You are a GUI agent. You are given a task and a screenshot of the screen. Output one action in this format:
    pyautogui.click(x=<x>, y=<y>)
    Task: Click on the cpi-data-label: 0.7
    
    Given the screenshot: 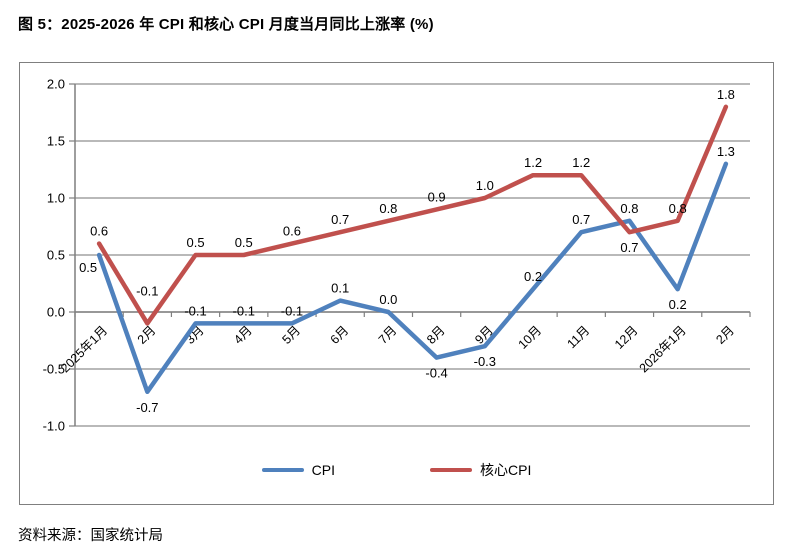 What is the action you would take?
    pyautogui.click(x=581, y=219)
    